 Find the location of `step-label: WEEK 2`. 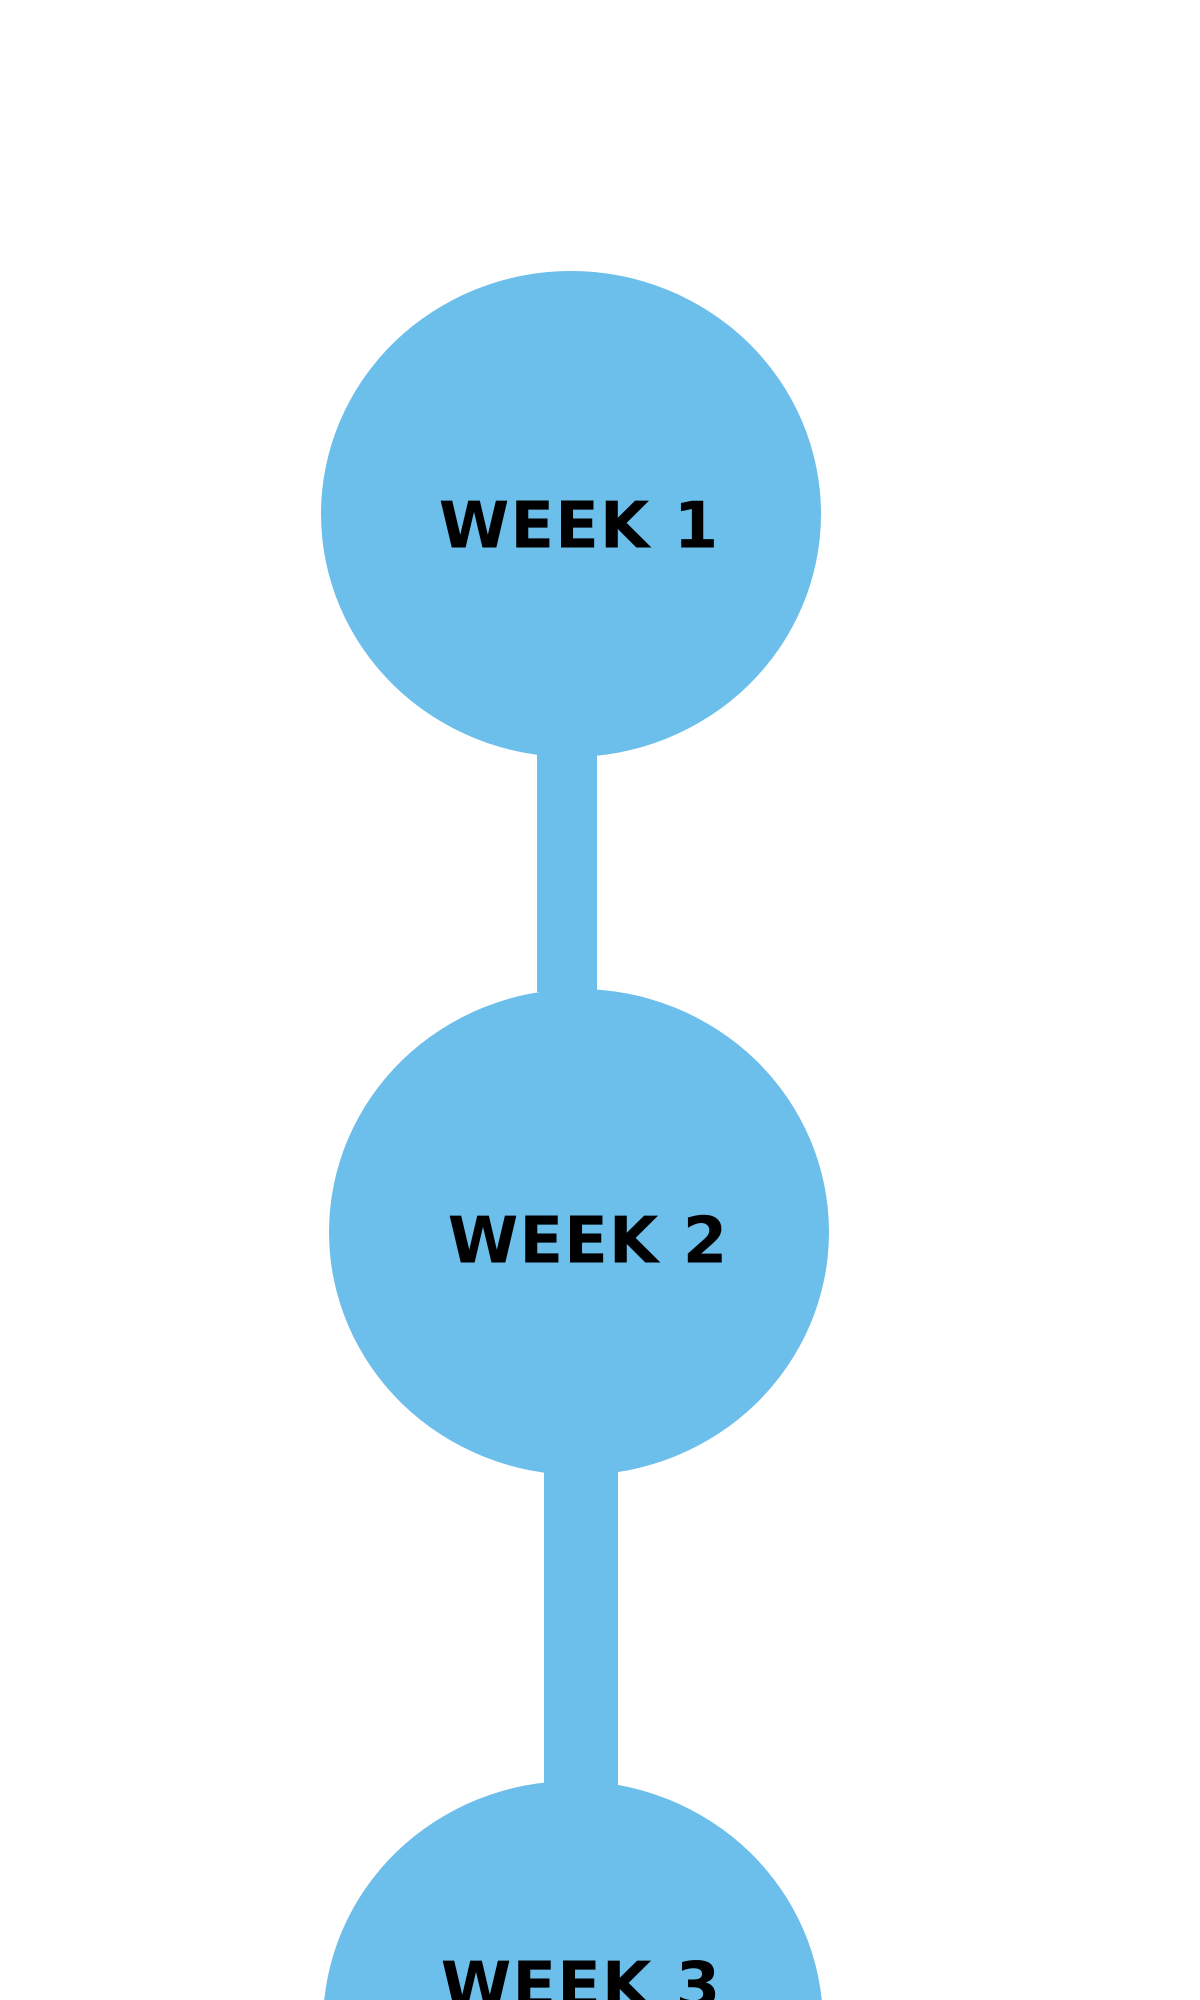

step-label: WEEK 2 is located at coordinates (588, 1242).